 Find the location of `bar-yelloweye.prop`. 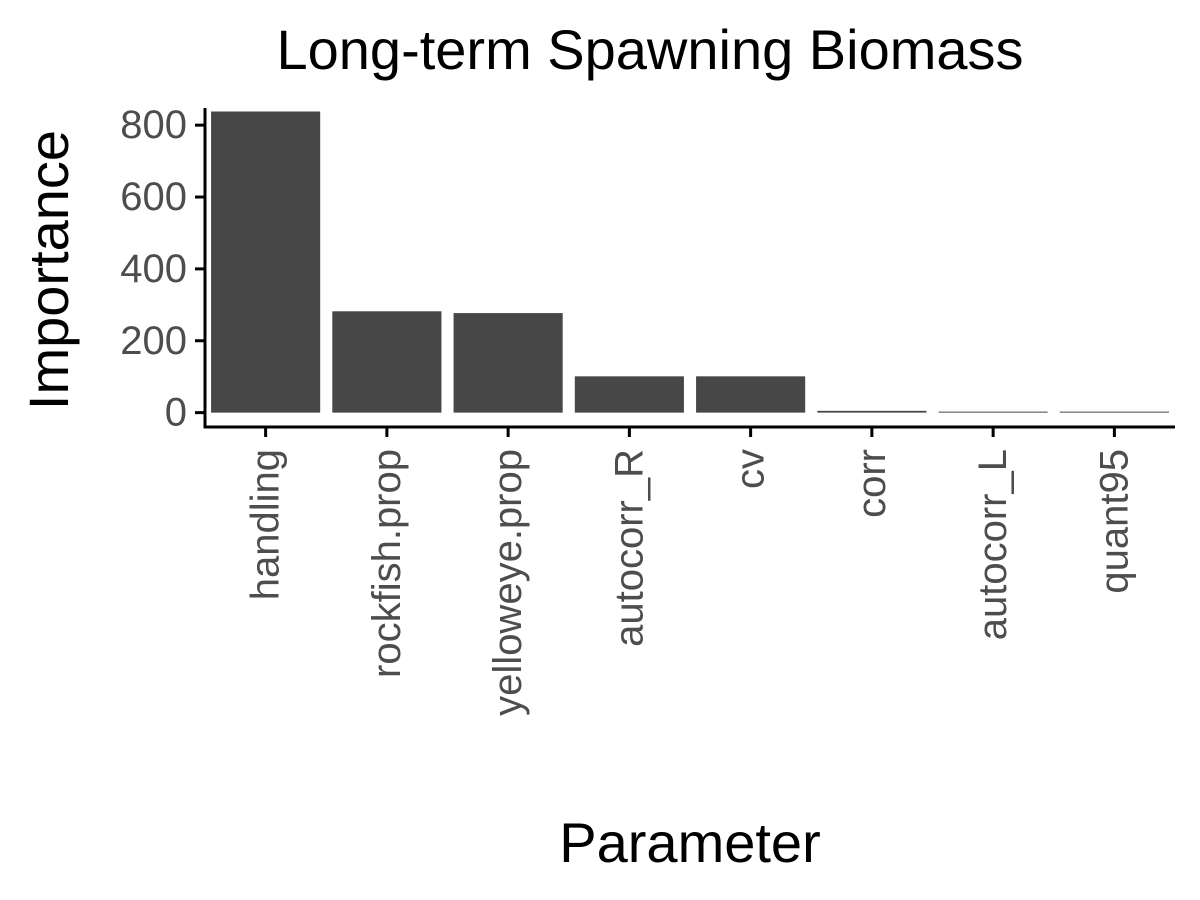

bar-yelloweye.prop is located at coordinates (508, 363).